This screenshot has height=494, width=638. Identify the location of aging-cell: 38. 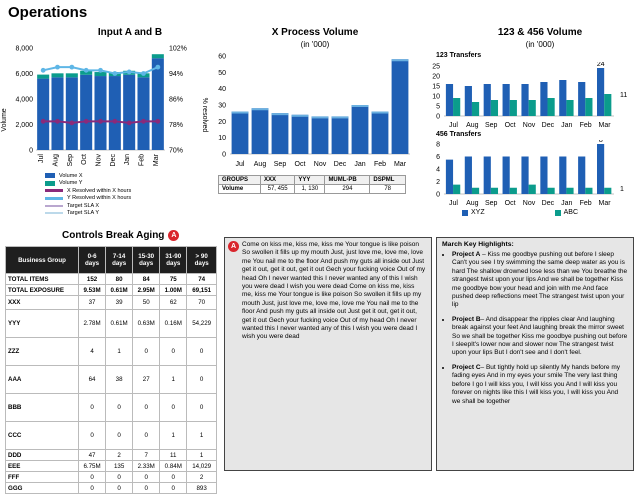
(119, 379).